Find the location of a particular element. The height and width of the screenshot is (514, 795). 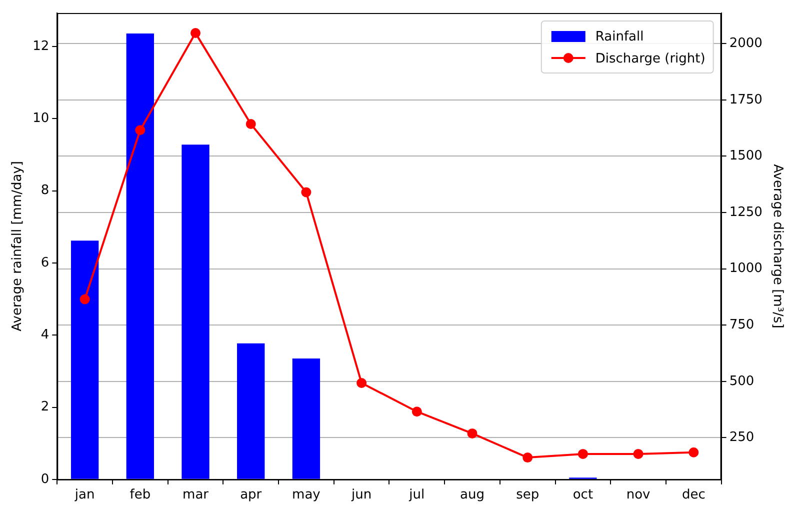

y-tick-label: 4 is located at coordinates (45, 334).